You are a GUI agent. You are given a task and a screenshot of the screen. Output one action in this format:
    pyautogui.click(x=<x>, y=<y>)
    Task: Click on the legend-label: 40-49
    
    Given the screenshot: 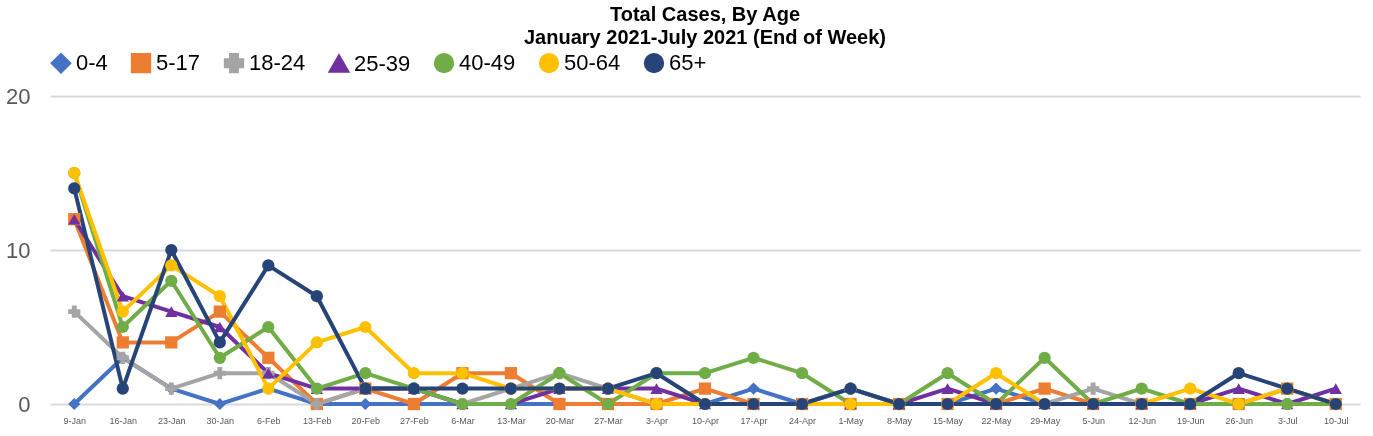 What is the action you would take?
    pyautogui.click(x=487, y=63)
    